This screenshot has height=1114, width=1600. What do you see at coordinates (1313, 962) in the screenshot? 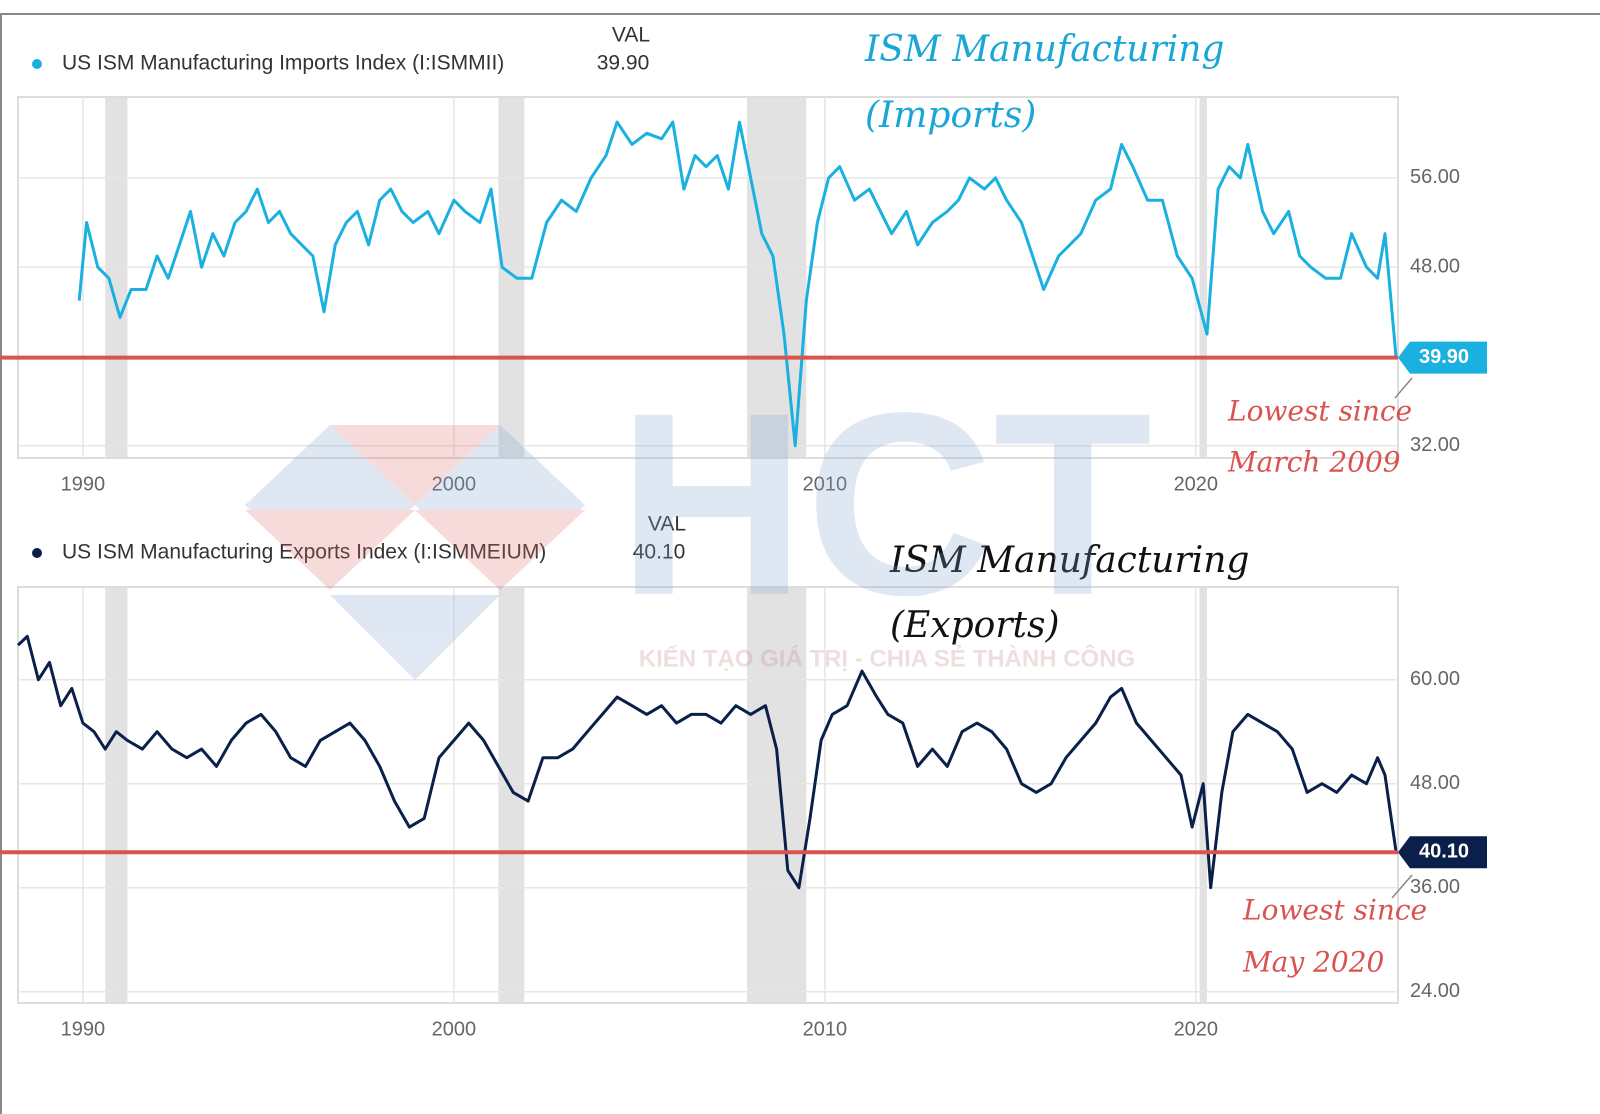
I see `annotation: May 2020` at bounding box center [1313, 962].